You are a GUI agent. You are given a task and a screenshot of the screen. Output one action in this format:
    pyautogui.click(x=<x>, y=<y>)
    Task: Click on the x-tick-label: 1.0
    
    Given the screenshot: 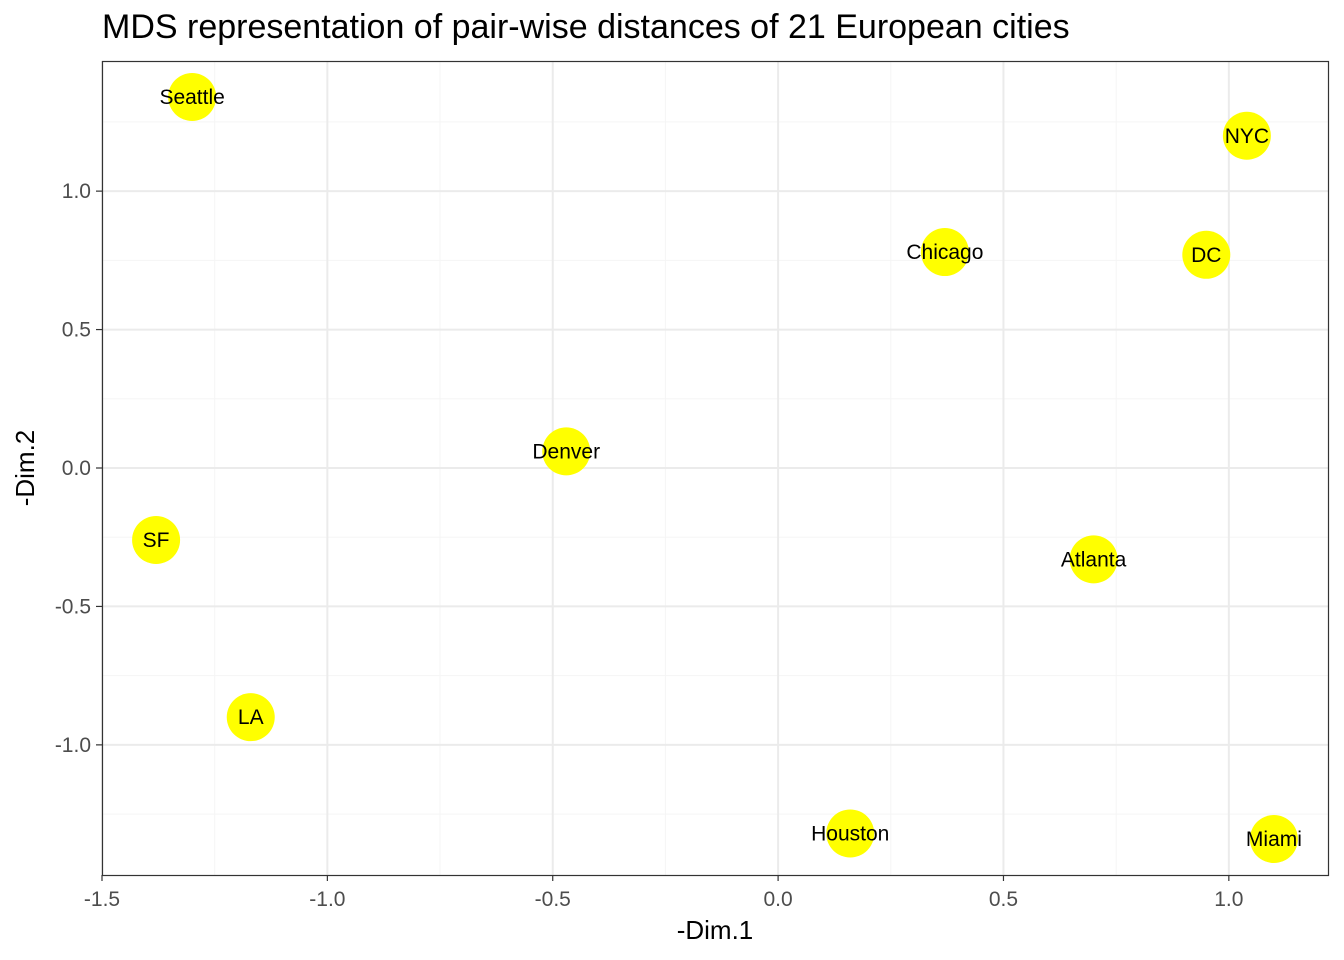 What is the action you would take?
    pyautogui.click(x=1228, y=899)
    